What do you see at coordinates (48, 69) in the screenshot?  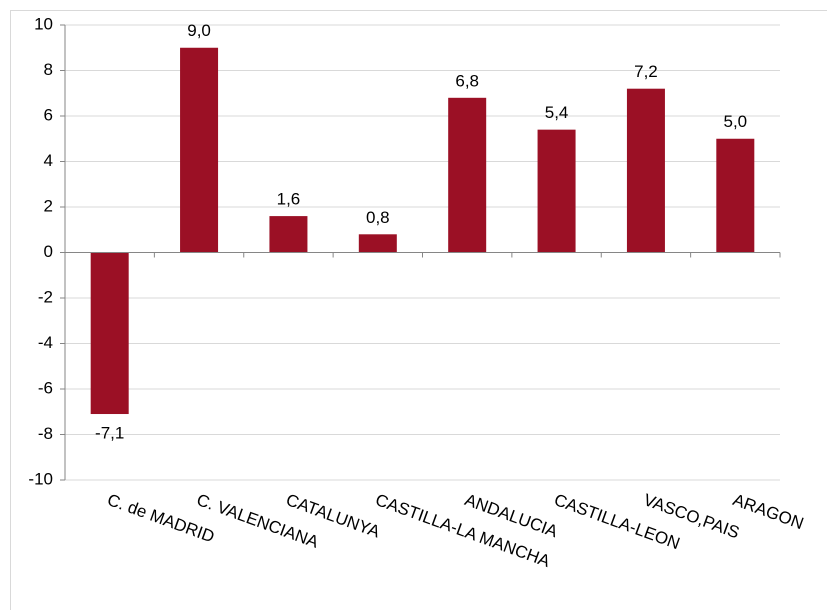 I see `y-tick-label: 8` at bounding box center [48, 69].